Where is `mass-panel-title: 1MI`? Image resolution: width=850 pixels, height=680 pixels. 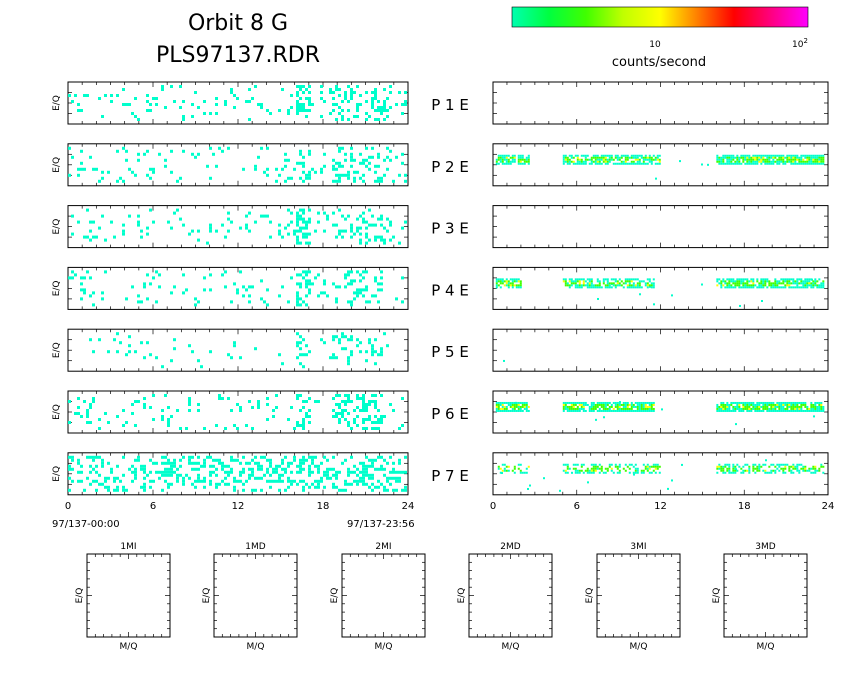 mass-panel-title: 1MI is located at coordinates (128, 547).